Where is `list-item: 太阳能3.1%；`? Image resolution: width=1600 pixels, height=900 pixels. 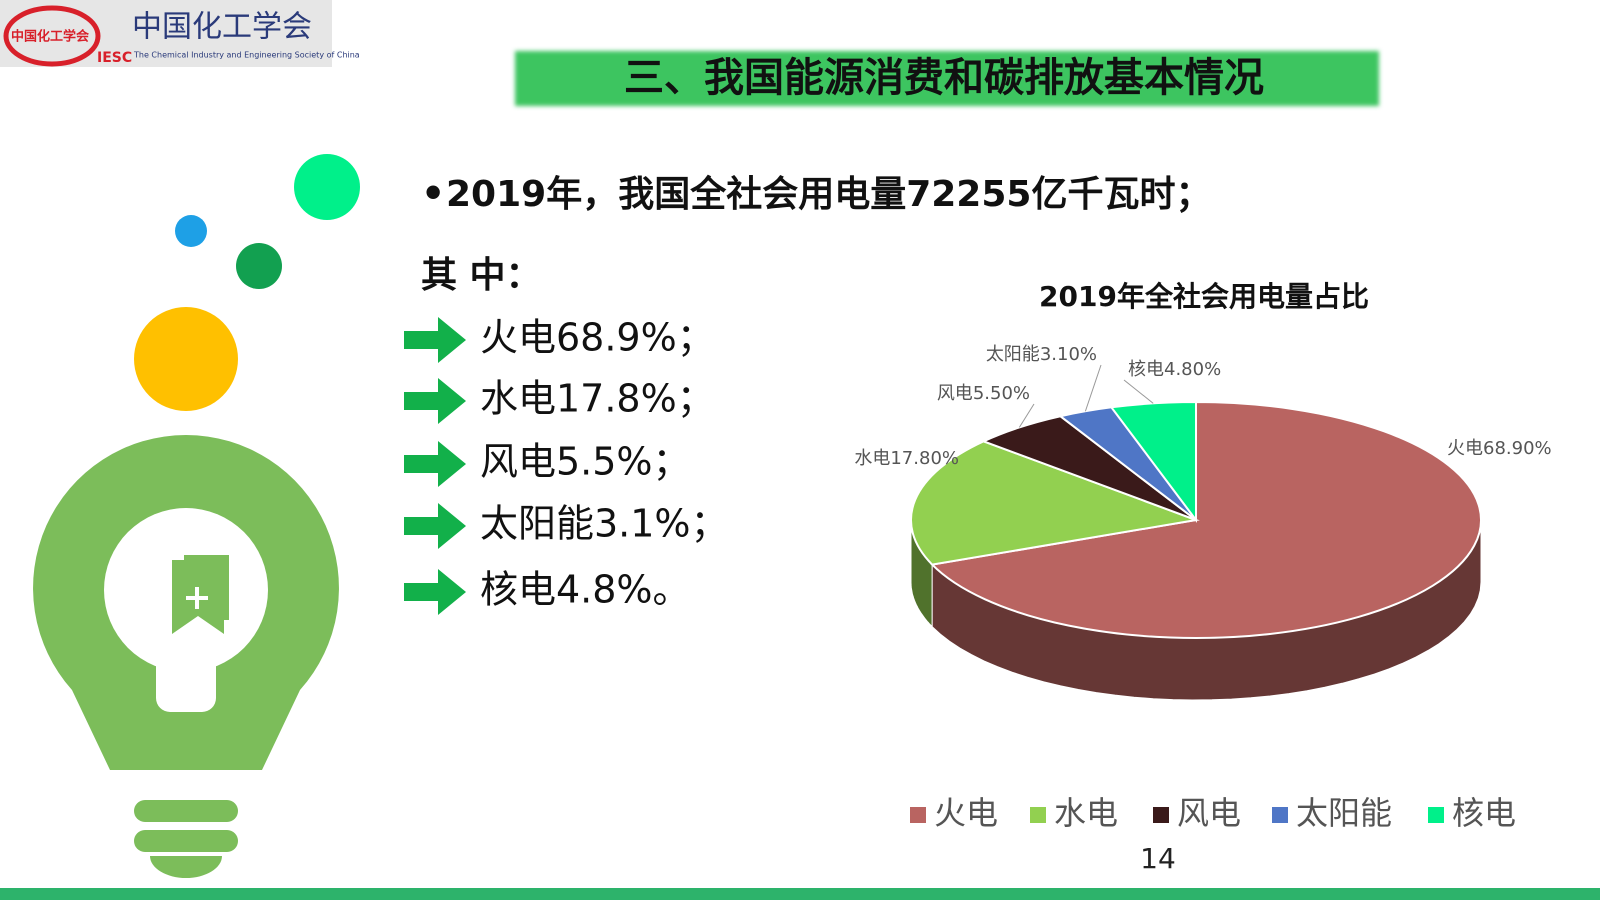 list-item: 太阳能3.1%； is located at coordinates (604, 524).